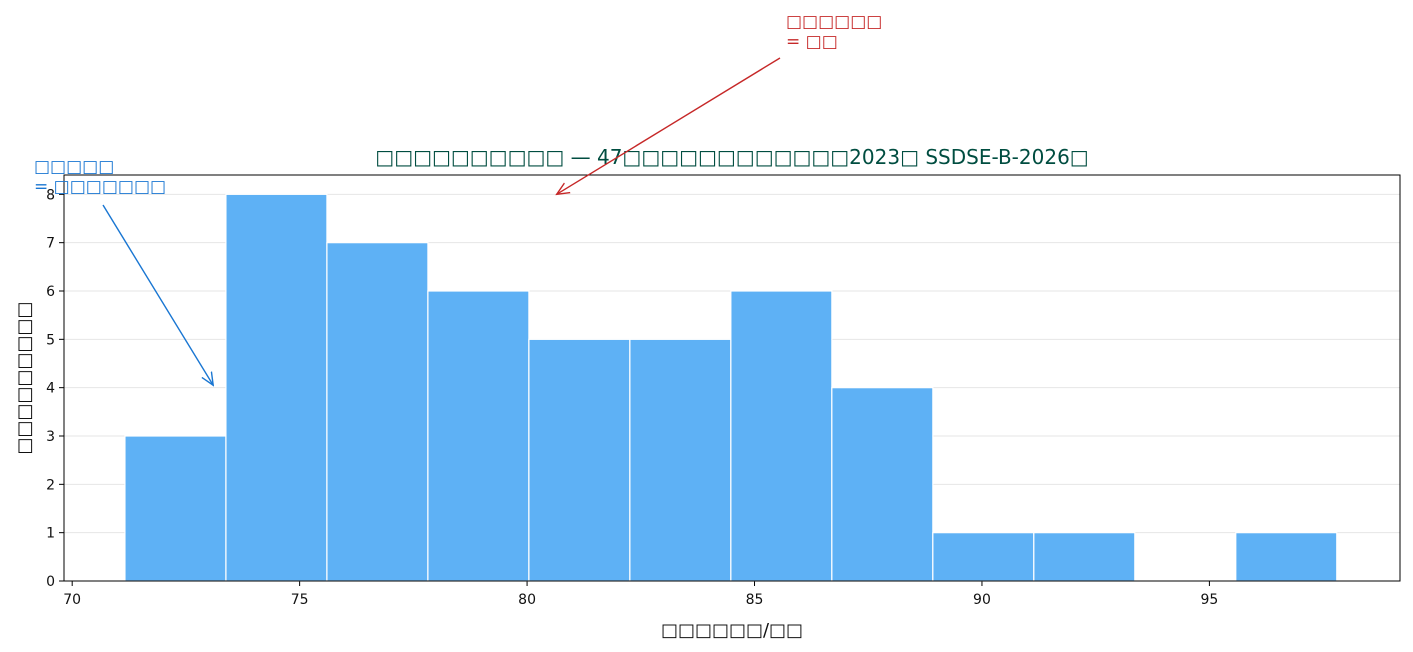 The image size is (1413, 652). I want to click on x-tick-label: 70, so click(72, 600).